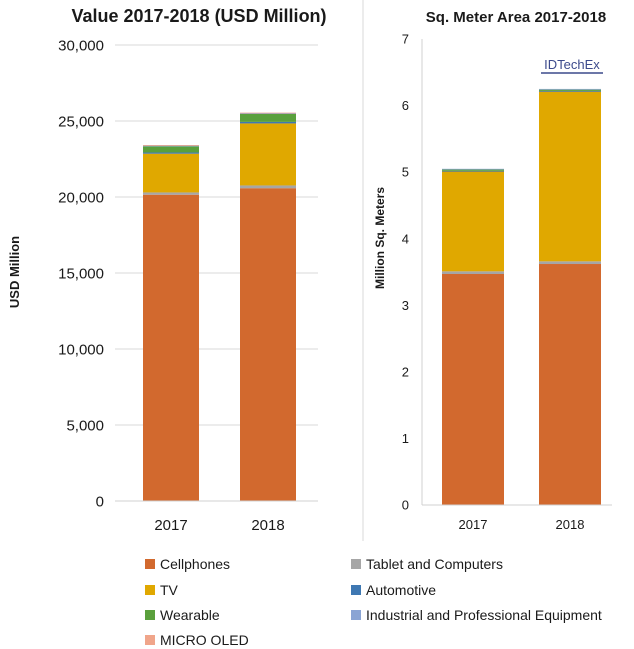 The height and width of the screenshot is (649, 634). I want to click on legend-swatch-tv, so click(150, 590).